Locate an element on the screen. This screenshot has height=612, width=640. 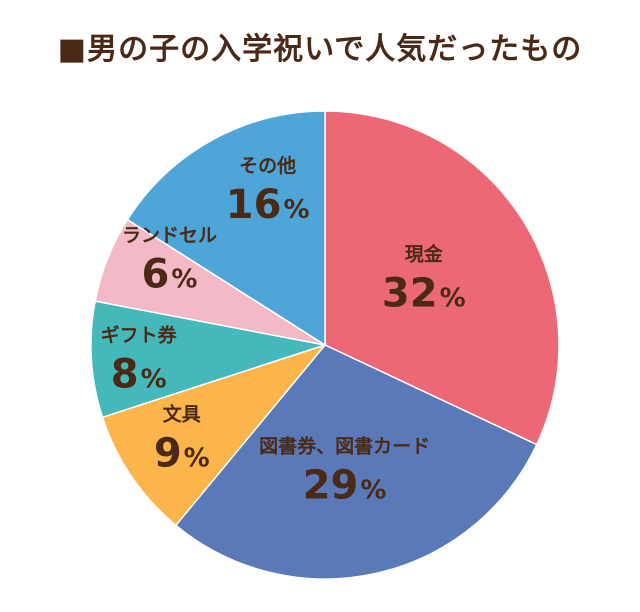
slice-value-number-4: 6 is located at coordinates (156, 275).